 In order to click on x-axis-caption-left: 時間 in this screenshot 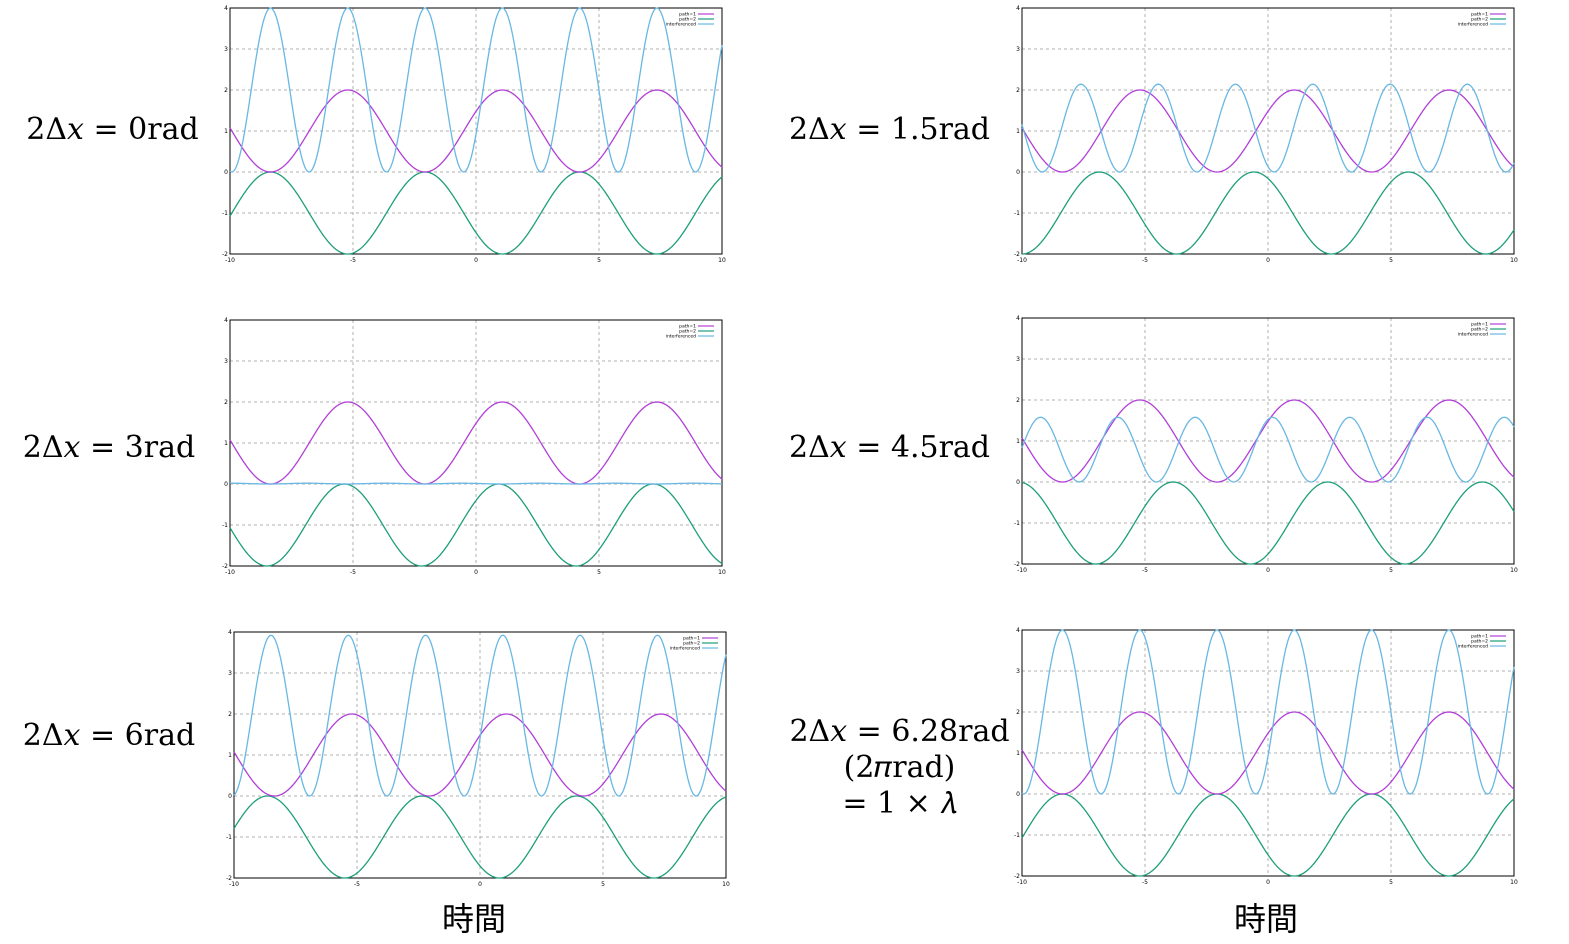, I will do `click(474, 919)`.